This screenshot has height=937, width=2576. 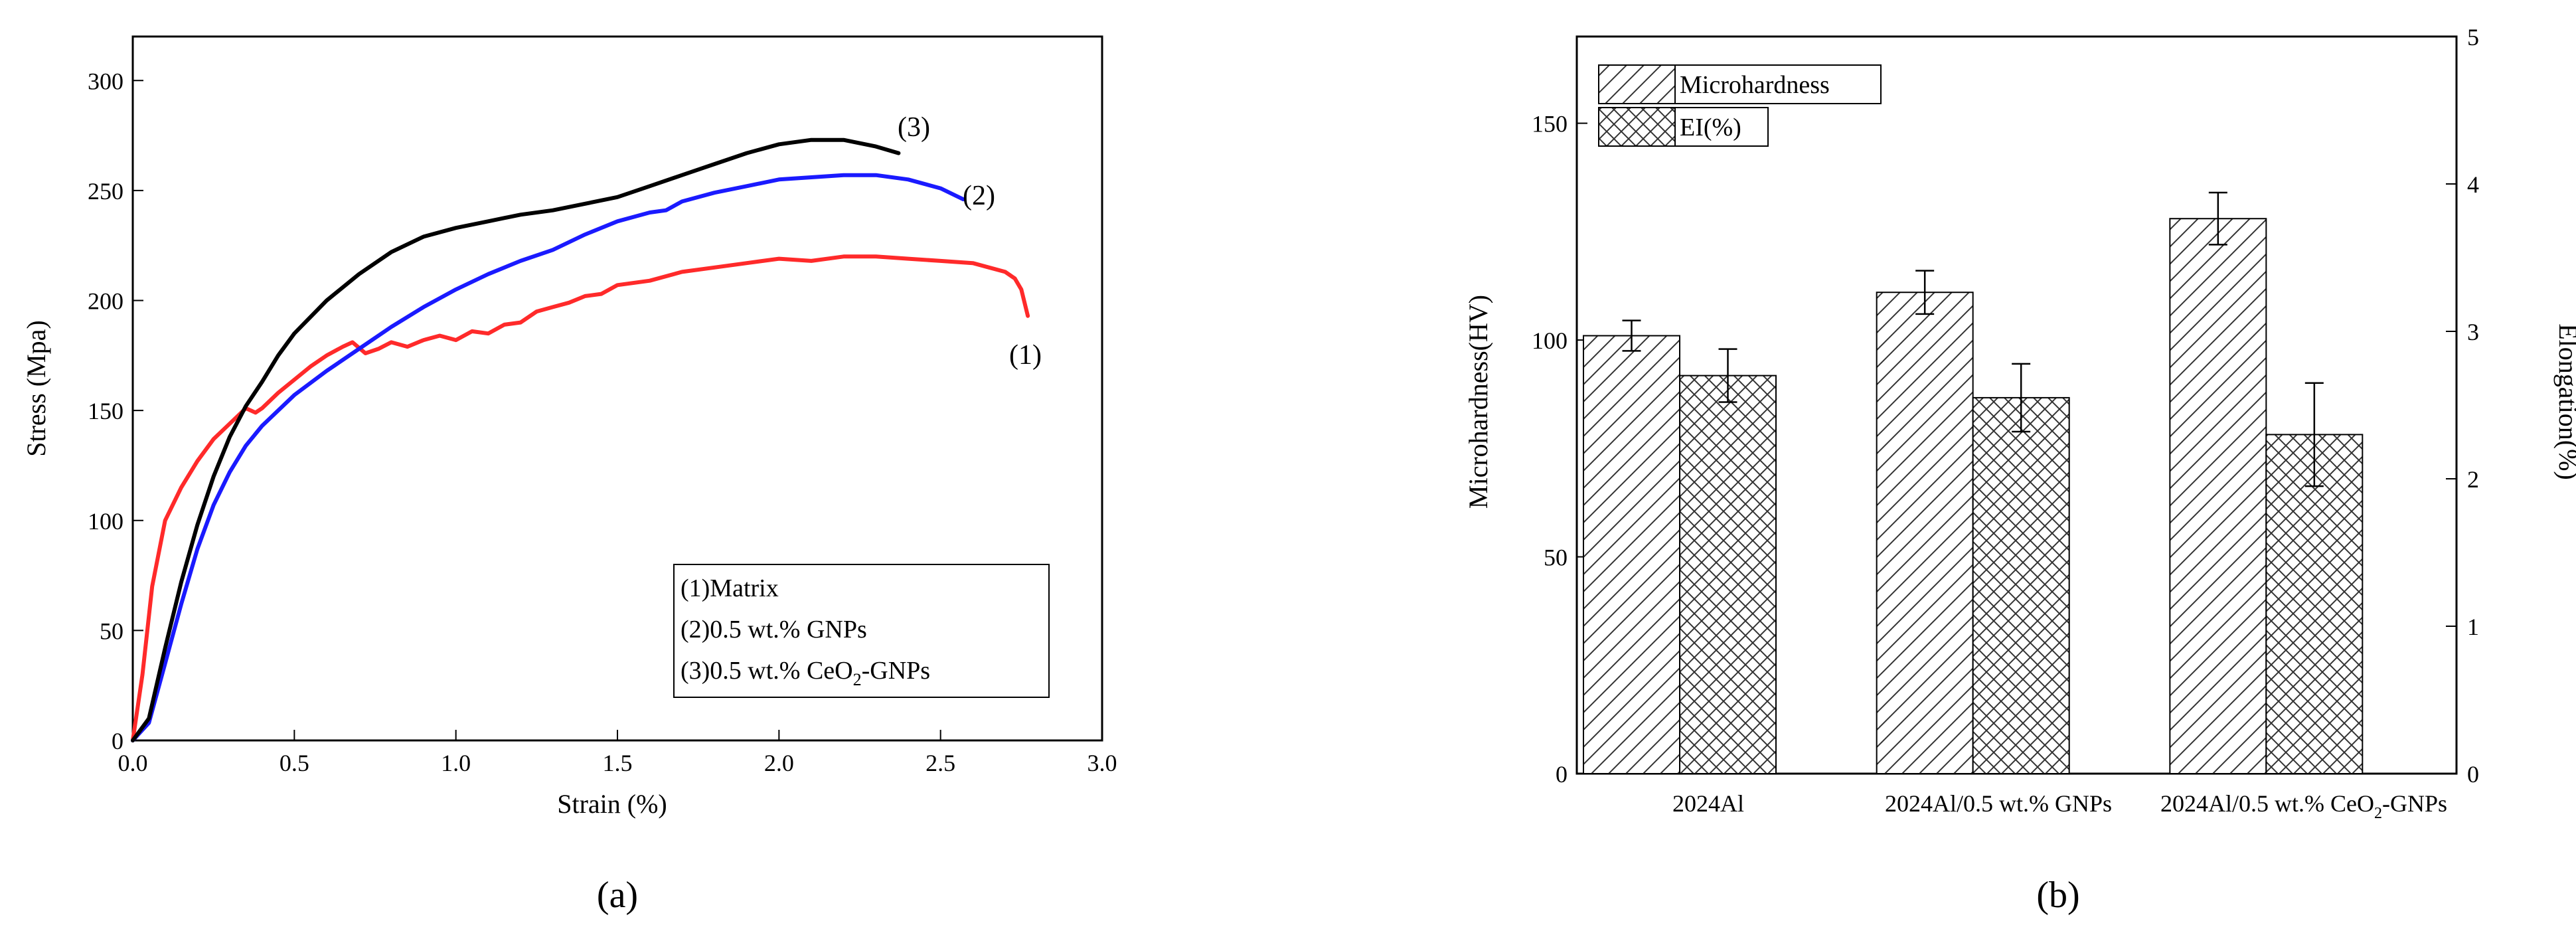 I want to click on category-label-ceo2-main: 2024Al/0.5 wt.% CeO, so click(x=2267, y=803).